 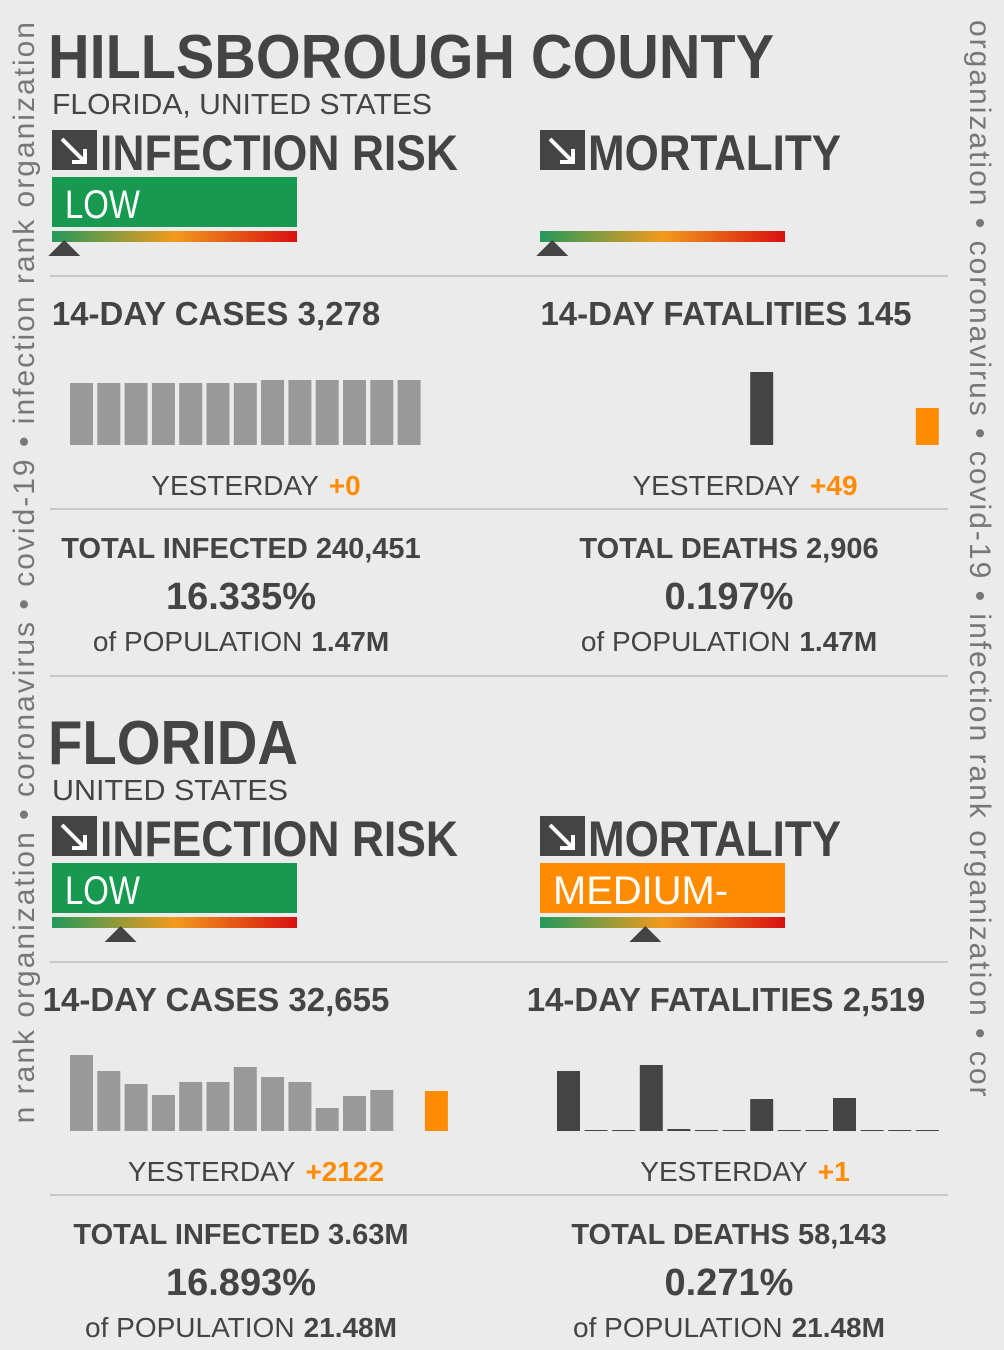 What do you see at coordinates (170, 791) in the screenshot?
I see `section-subtitle: UNITED STATES` at bounding box center [170, 791].